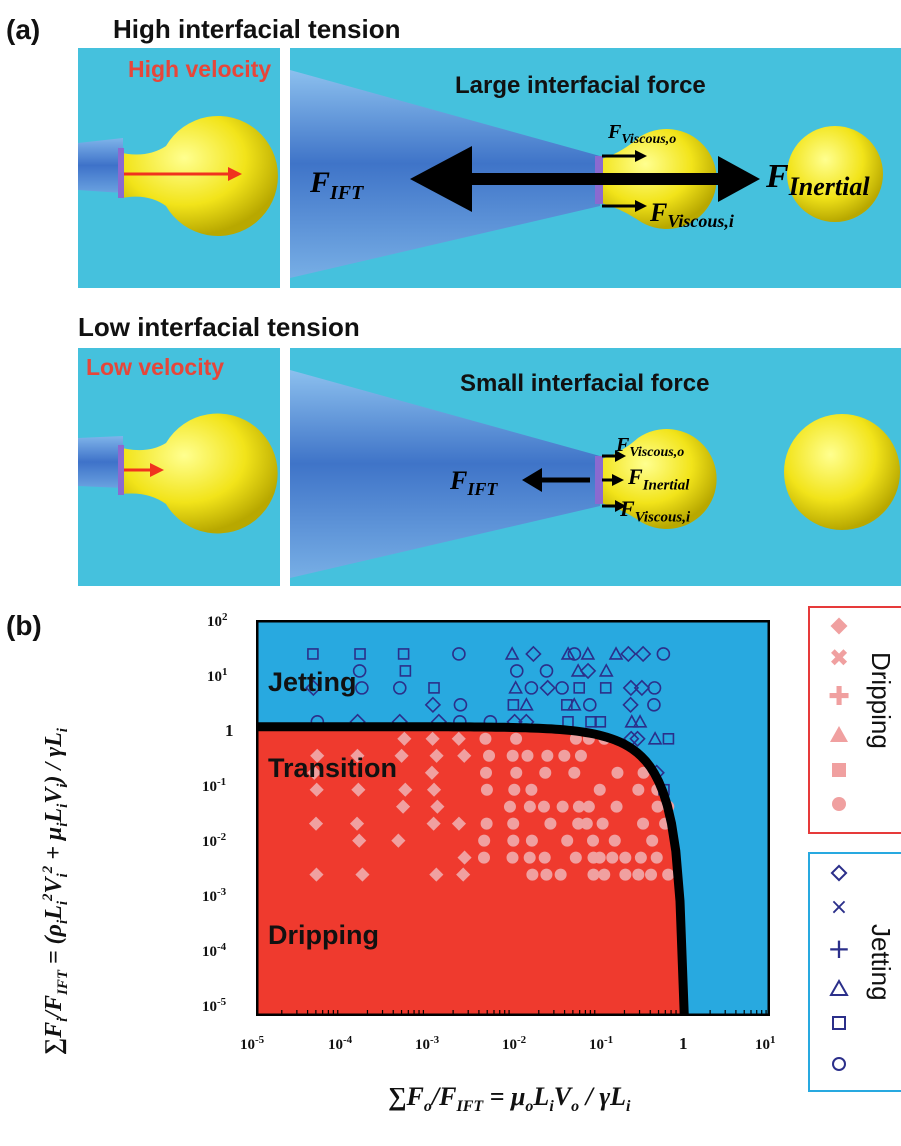 This screenshot has width=901, height=1146. Describe the element at coordinates (585, 383) in the screenshot. I see `small-force-title: Small interfacial force` at that location.